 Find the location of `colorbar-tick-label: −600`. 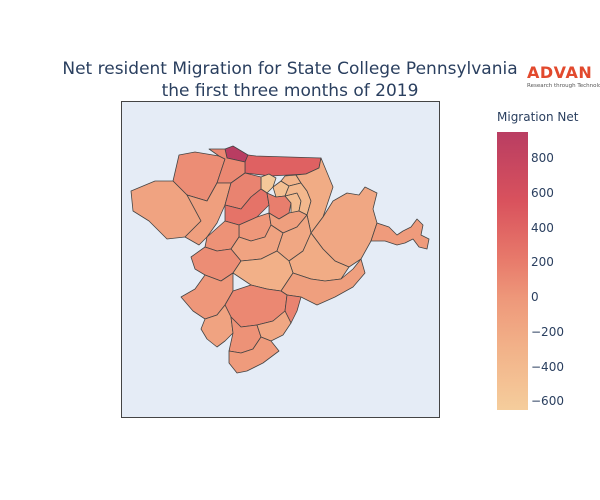

colorbar-tick-label: −600 is located at coordinates (547, 401).